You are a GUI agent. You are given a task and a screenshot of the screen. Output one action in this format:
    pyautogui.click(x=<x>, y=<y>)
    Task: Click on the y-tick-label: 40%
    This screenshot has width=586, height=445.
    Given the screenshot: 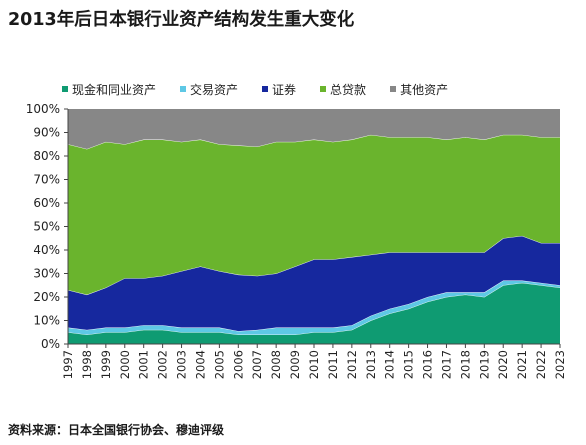 What is the action you would take?
    pyautogui.click(x=46, y=250)
    